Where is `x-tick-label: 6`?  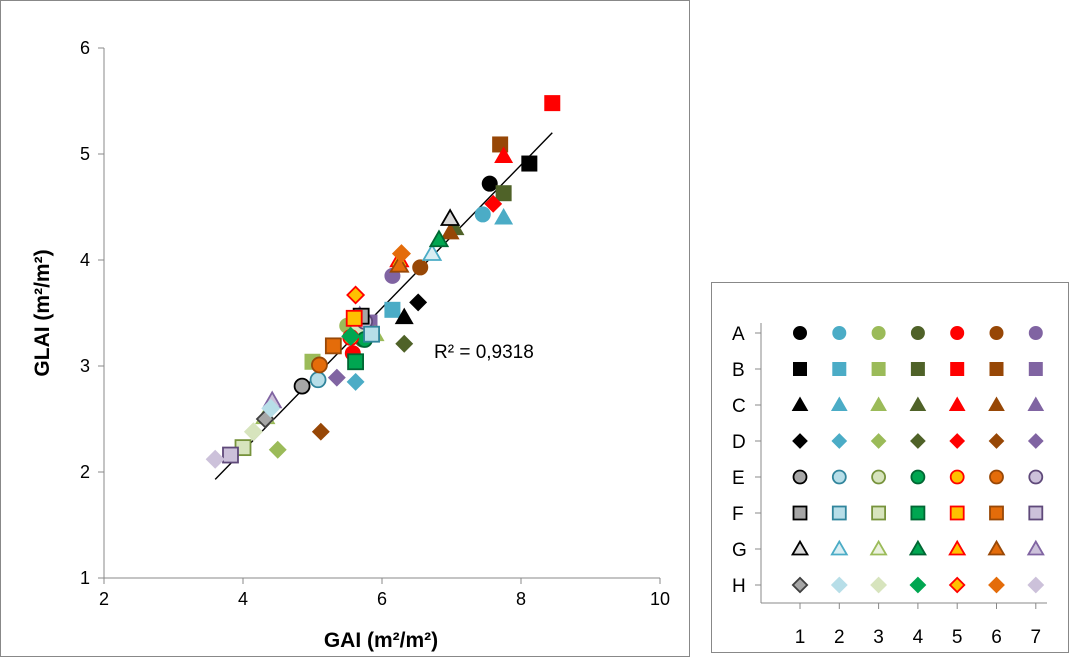 x-tick-label: 6 is located at coordinates (382, 599).